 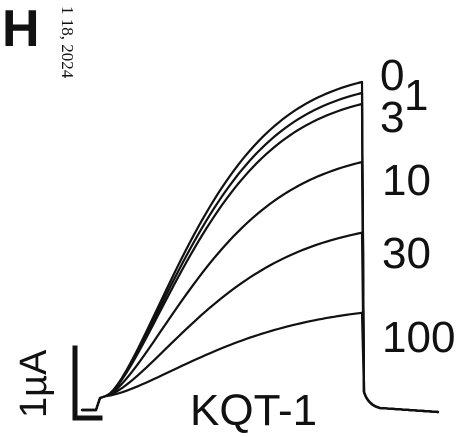 What do you see at coordinates (392, 75) in the screenshot?
I see `concentration-label-0: 0` at bounding box center [392, 75].